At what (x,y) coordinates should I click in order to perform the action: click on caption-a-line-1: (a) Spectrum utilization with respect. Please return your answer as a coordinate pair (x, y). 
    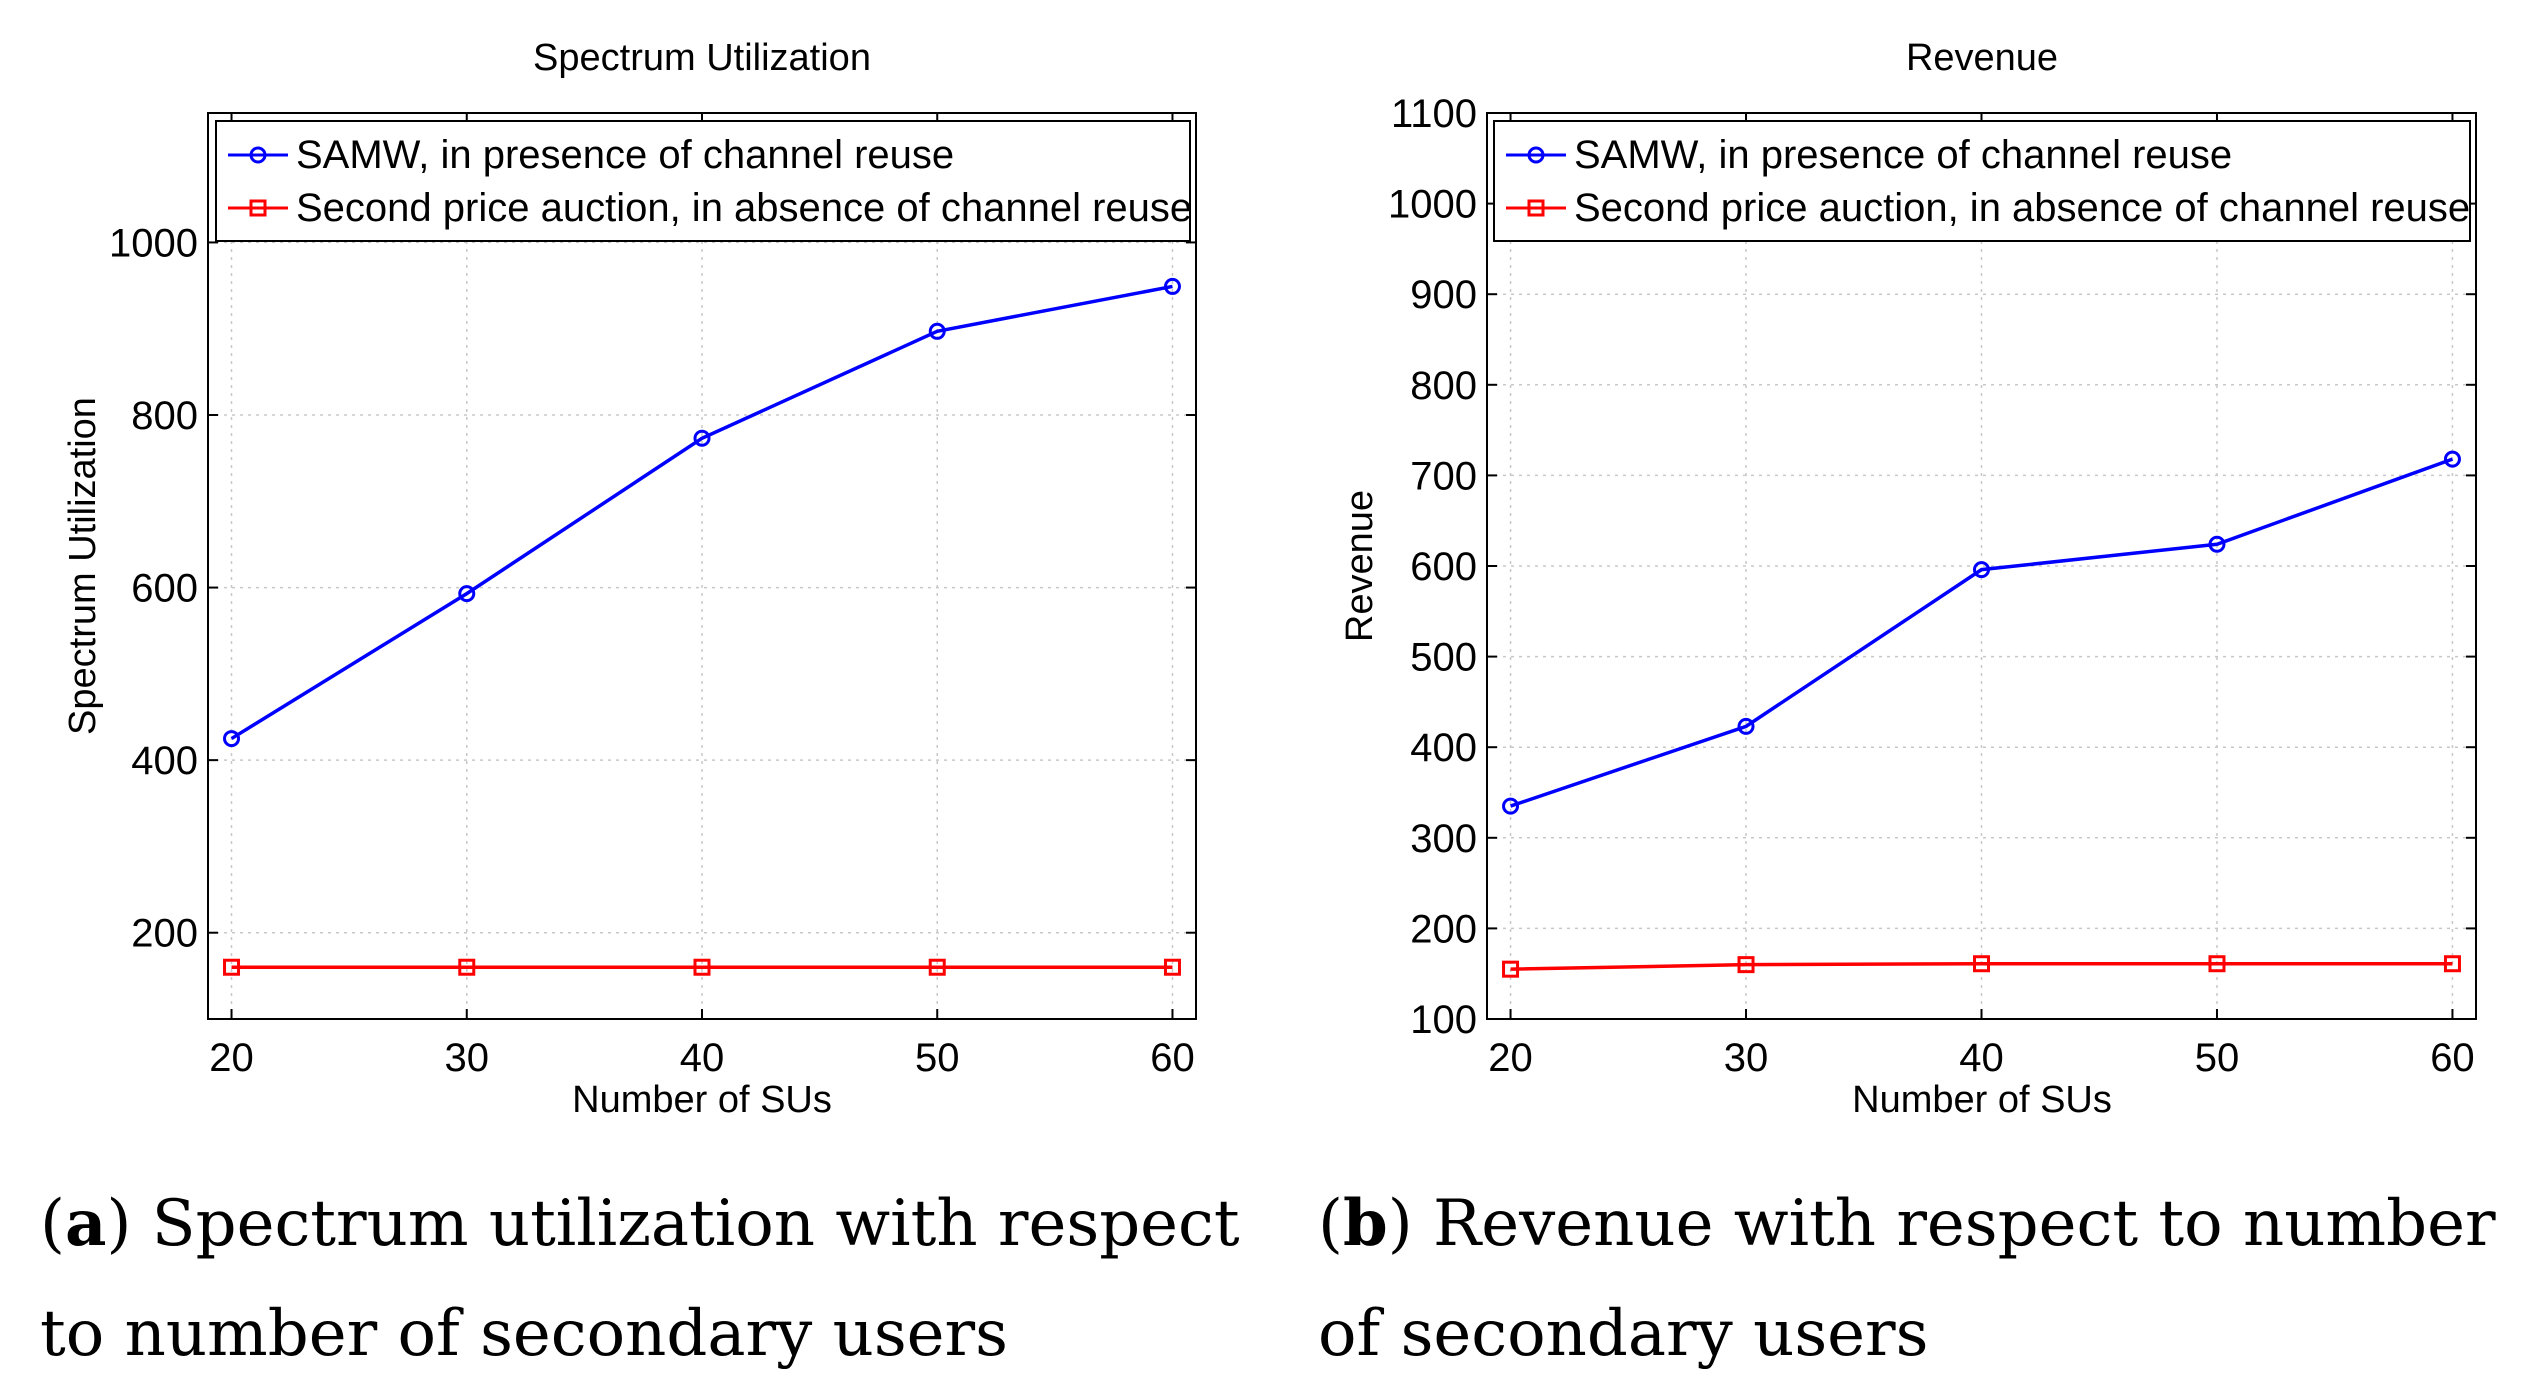
    Looking at the image, I should click on (640, 1223).